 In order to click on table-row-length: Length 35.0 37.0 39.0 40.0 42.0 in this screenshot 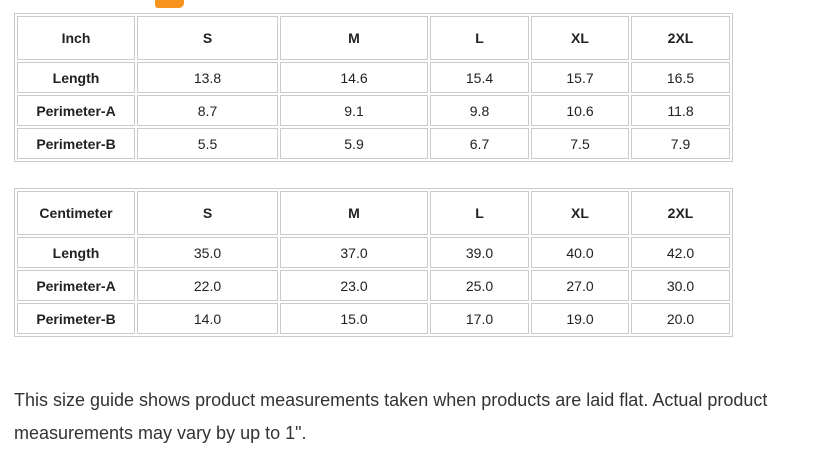, I will do `click(373, 252)`.